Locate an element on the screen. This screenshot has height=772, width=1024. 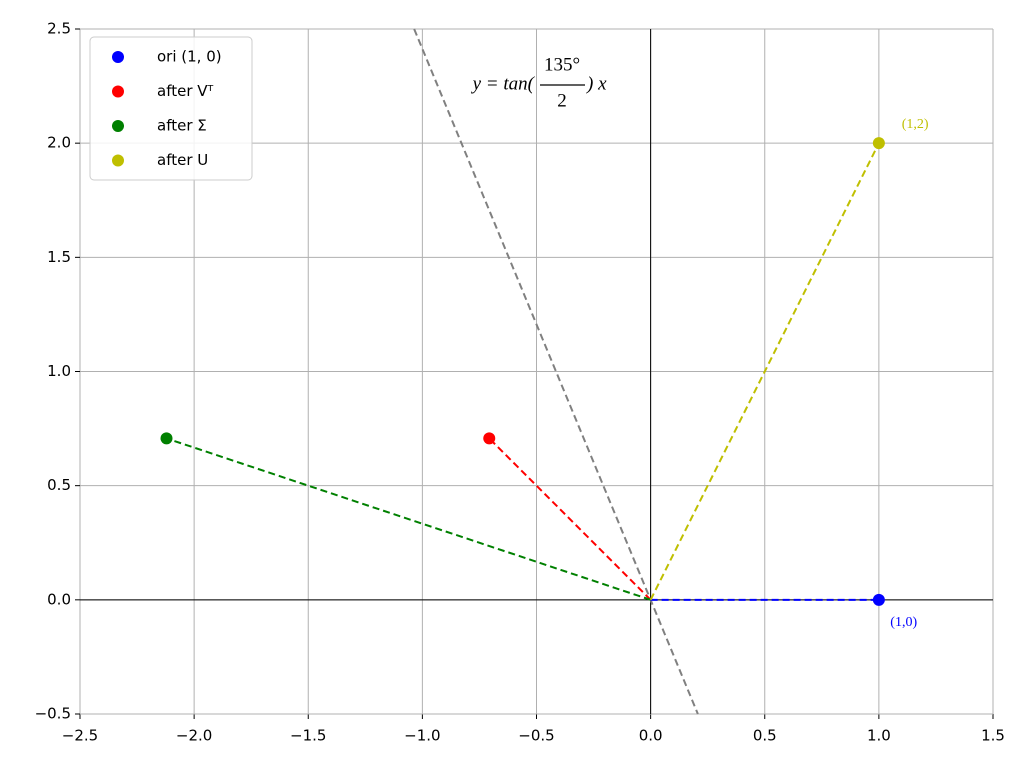
y-tick-label: 1.0 is located at coordinates (59, 371).